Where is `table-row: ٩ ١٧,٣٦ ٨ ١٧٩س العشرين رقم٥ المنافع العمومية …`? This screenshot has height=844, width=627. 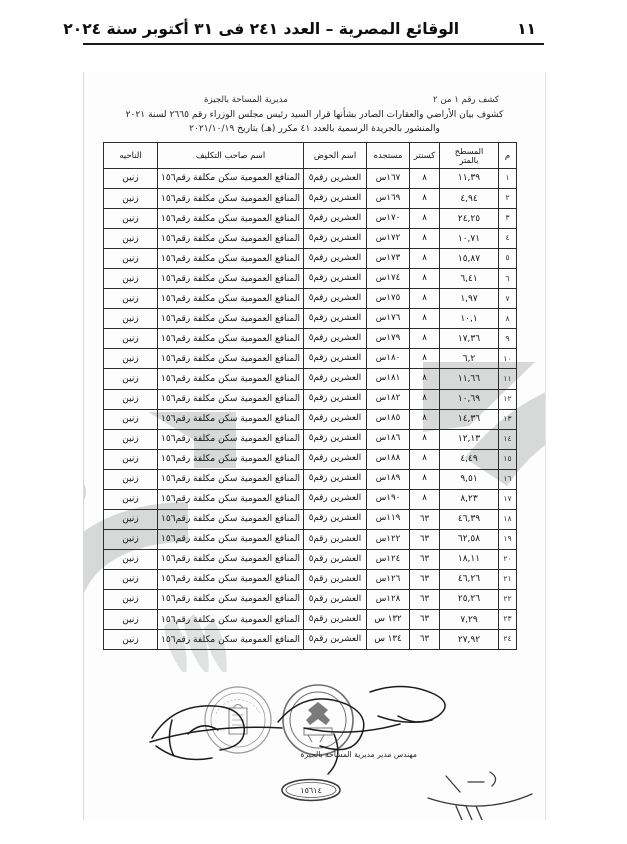 table-row: ٩ ١٧,٣٦ ٨ ١٧٩س العشرين رقم٥ المنافع العمومية … is located at coordinates (310, 339).